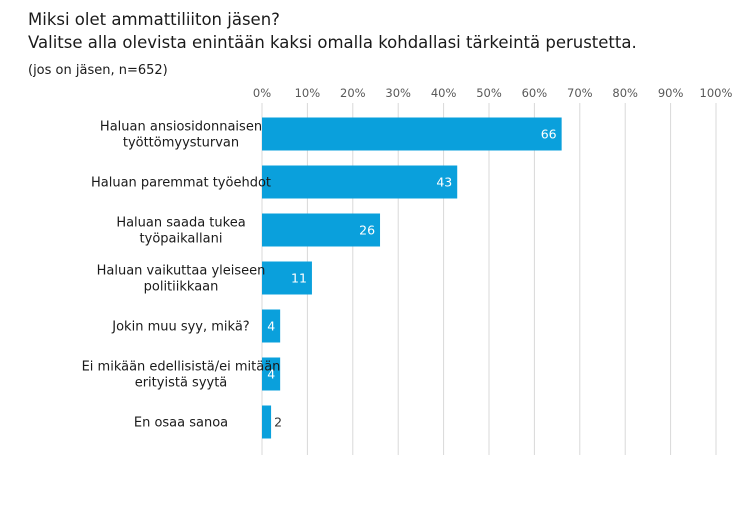 This screenshot has height=512, width=750. I want to click on data-label: 43, so click(444, 182).